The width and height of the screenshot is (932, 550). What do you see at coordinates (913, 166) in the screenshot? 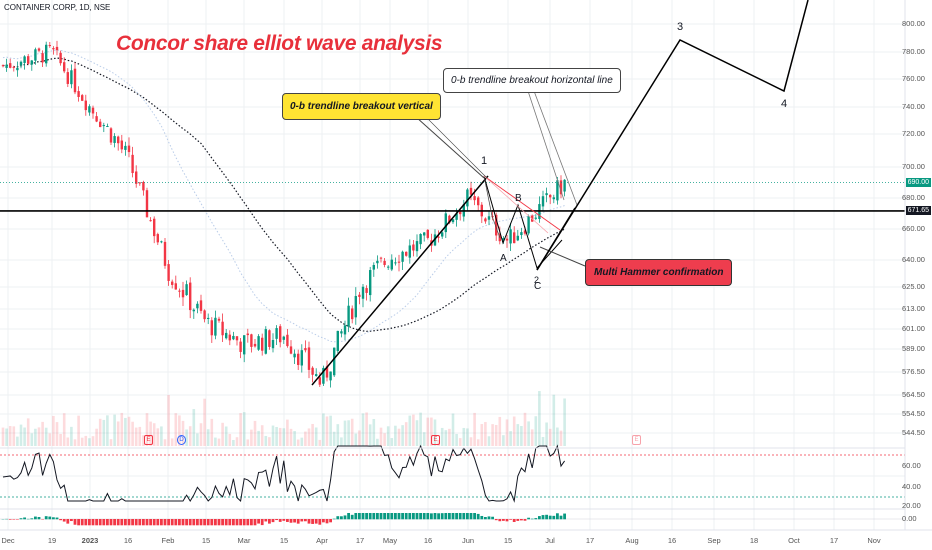
I see `price-tick-label: 700.00` at bounding box center [913, 166].